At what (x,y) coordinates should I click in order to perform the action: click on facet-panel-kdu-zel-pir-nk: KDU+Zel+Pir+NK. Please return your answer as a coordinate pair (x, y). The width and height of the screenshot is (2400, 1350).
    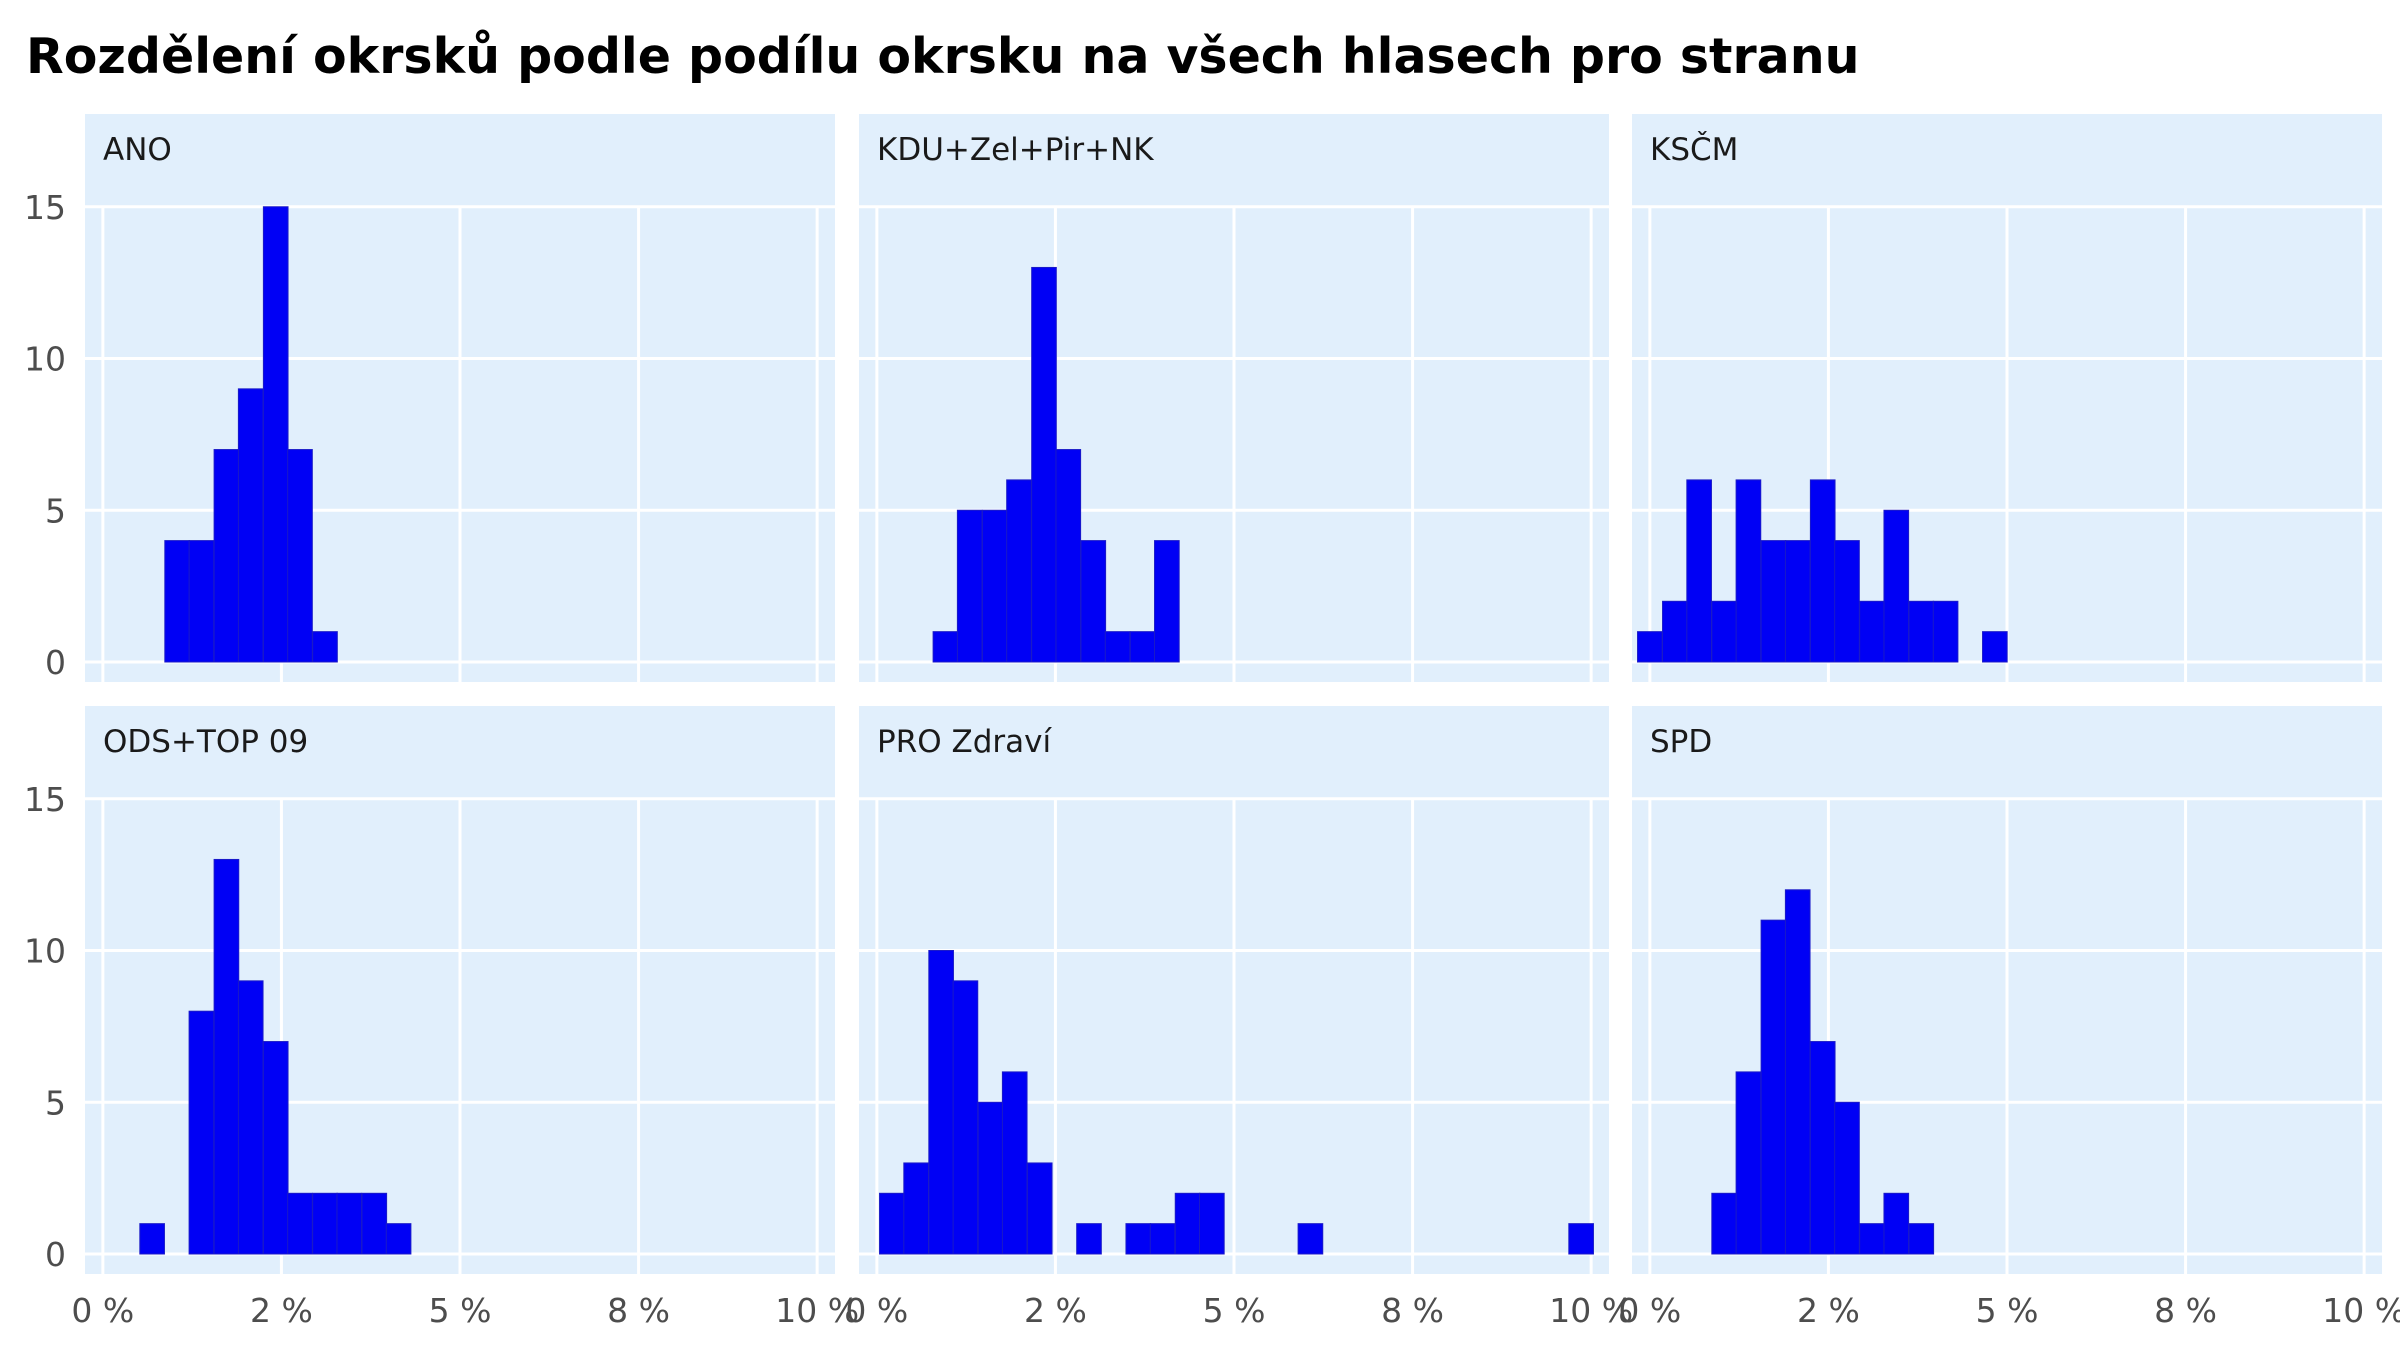
    Looking at the image, I should click on (1234, 398).